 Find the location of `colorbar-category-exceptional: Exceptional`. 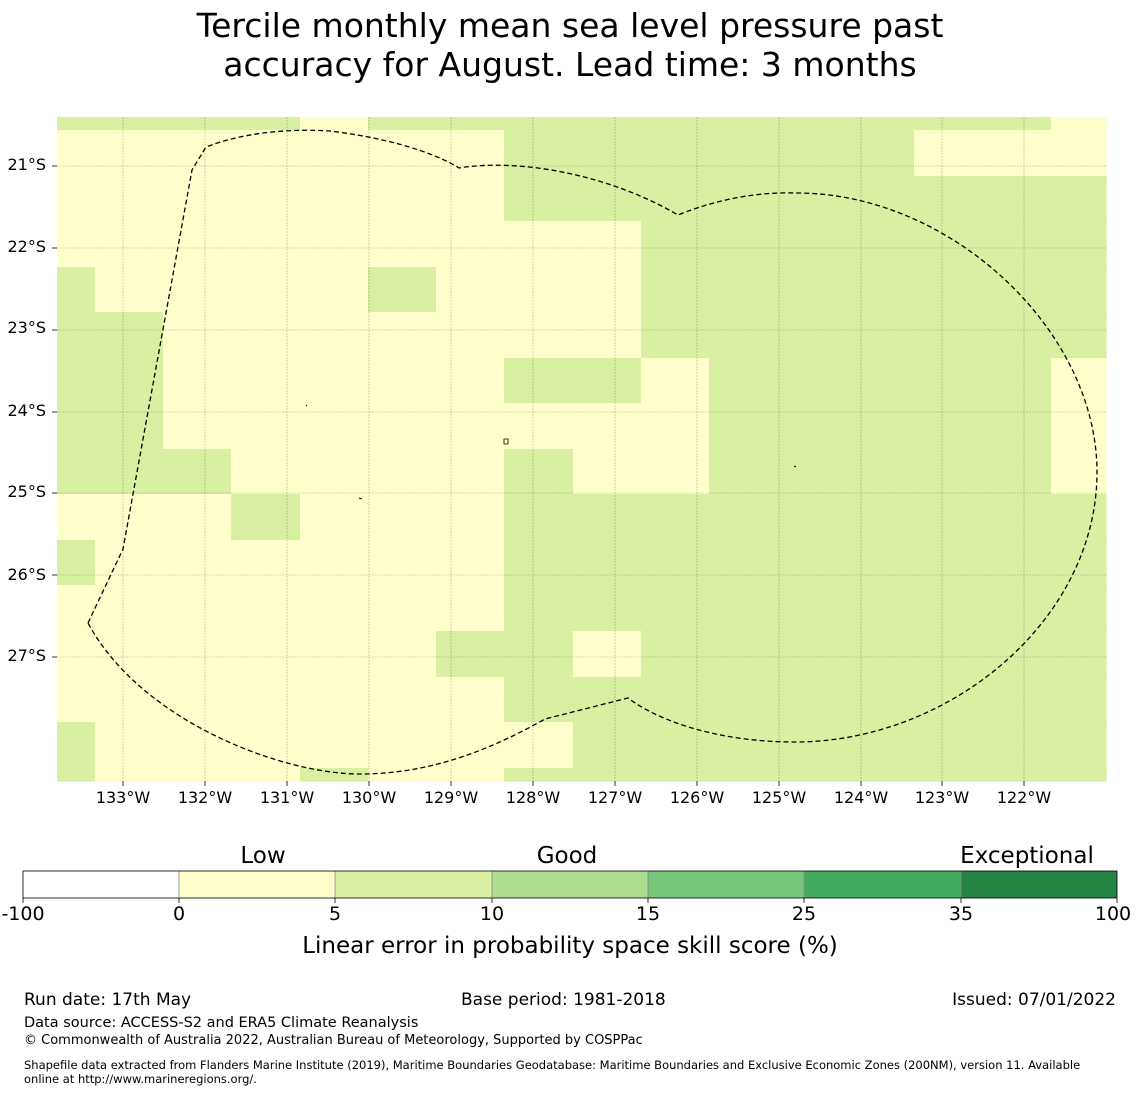

colorbar-category-exceptional: Exceptional is located at coordinates (1027, 856).